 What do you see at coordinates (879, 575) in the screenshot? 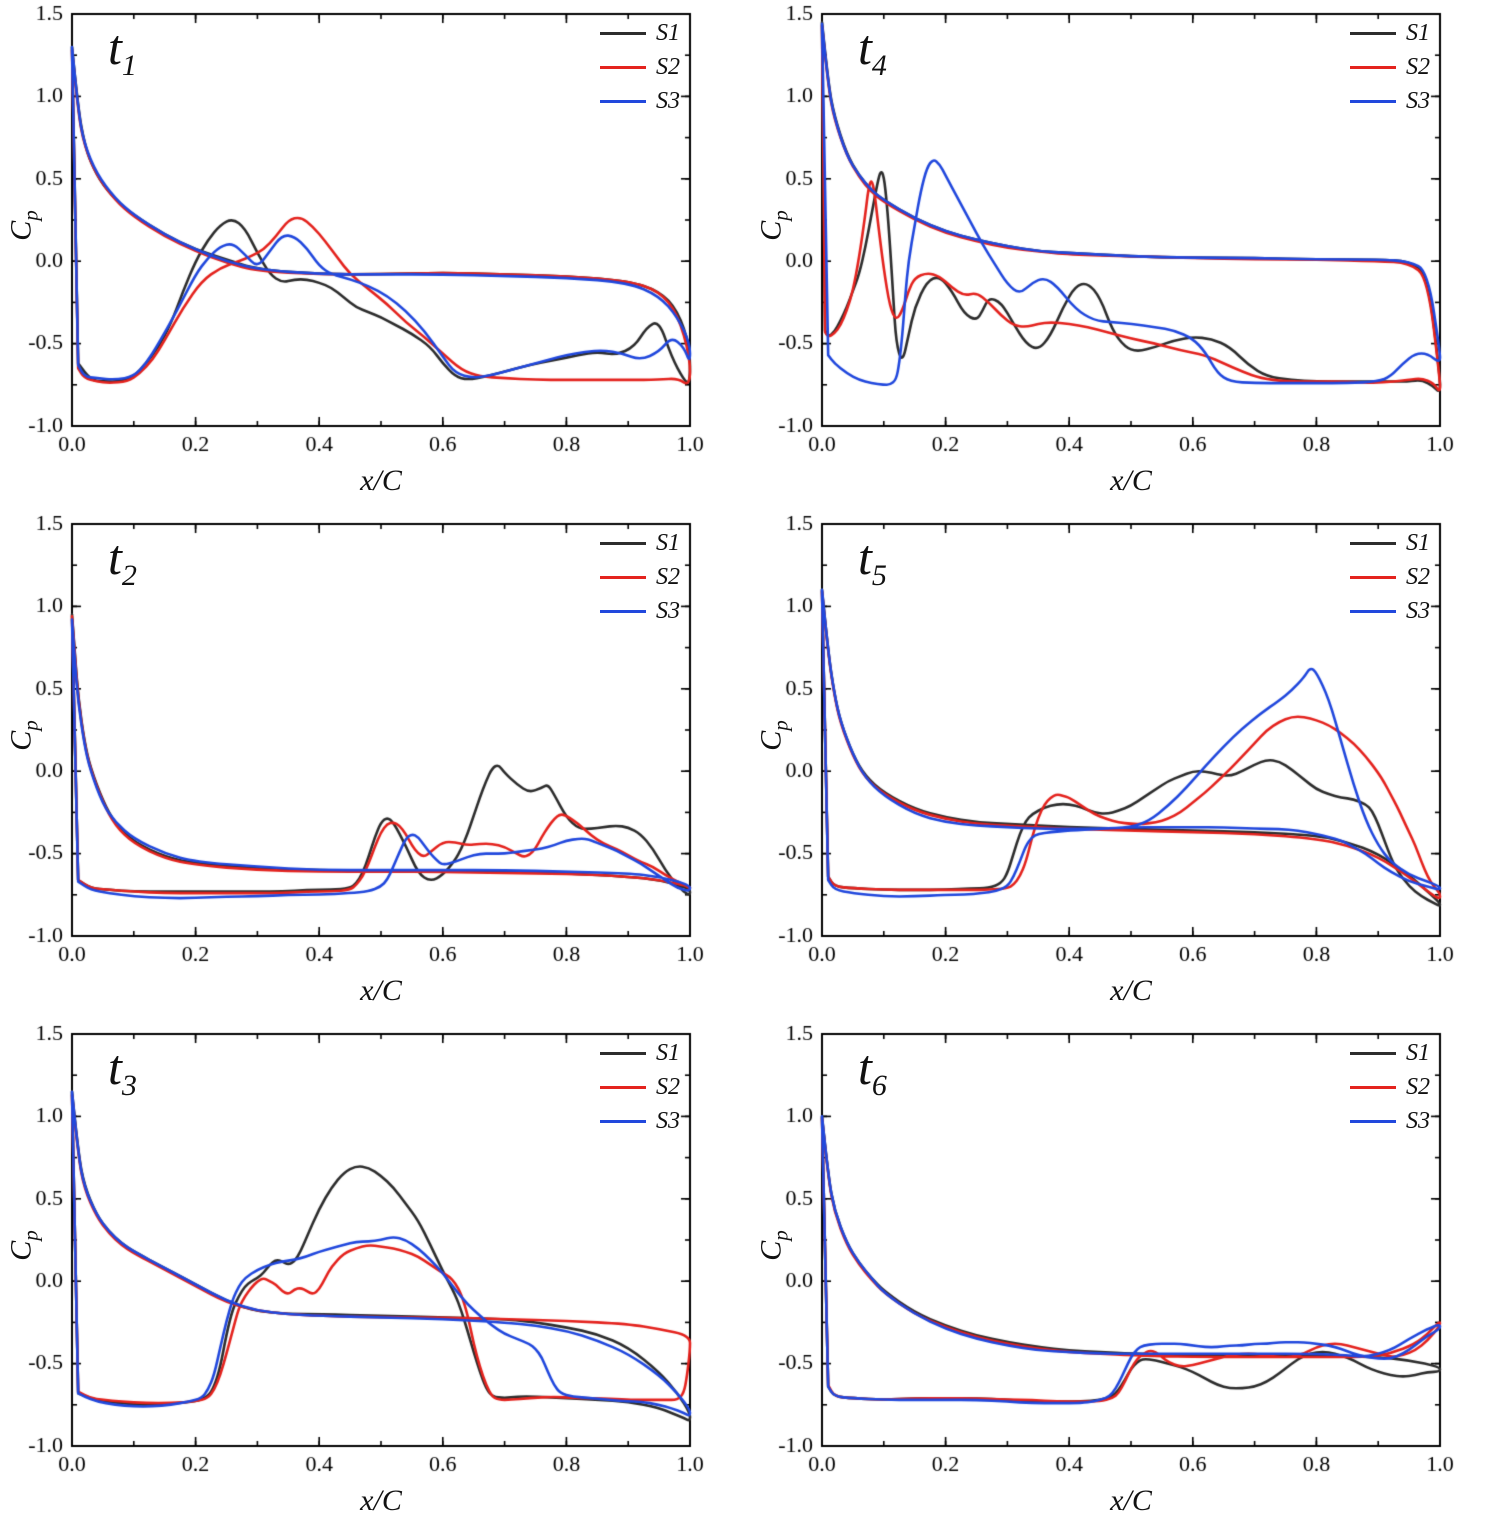
I see `panel-label-sub: 5` at bounding box center [879, 575].